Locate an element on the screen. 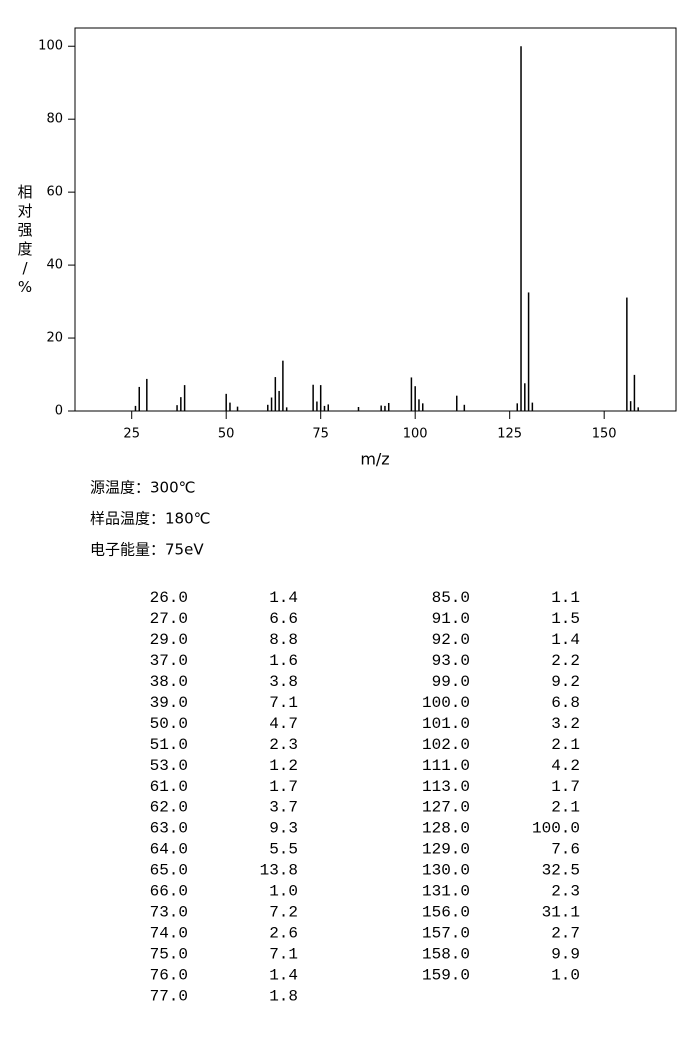 The width and height of the screenshot is (692, 1049). y-tick-label: 60 is located at coordinates (54, 192).